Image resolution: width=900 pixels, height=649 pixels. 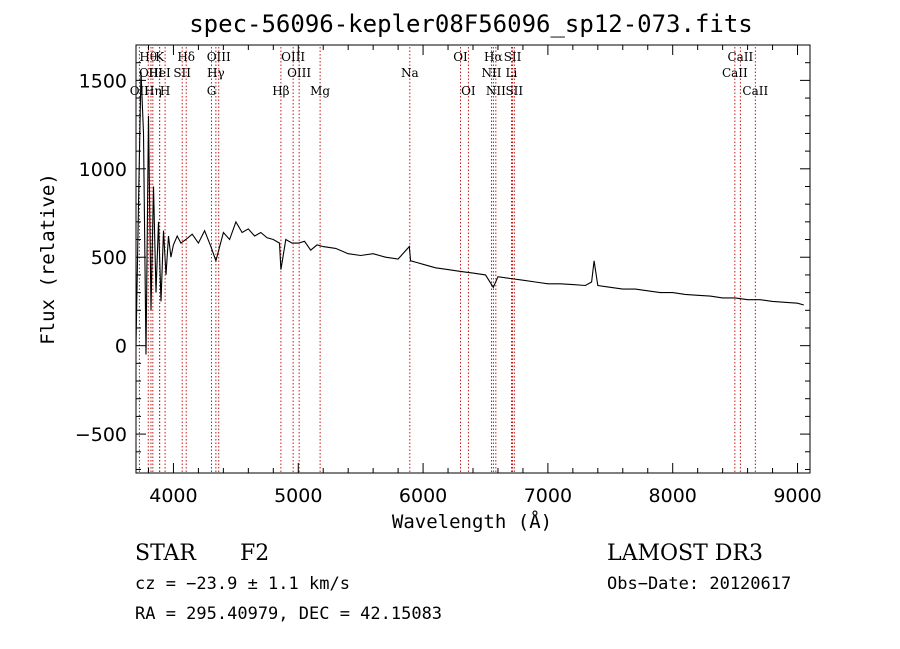 I want to click on emission-line-label: Hδ, so click(x=186, y=57).